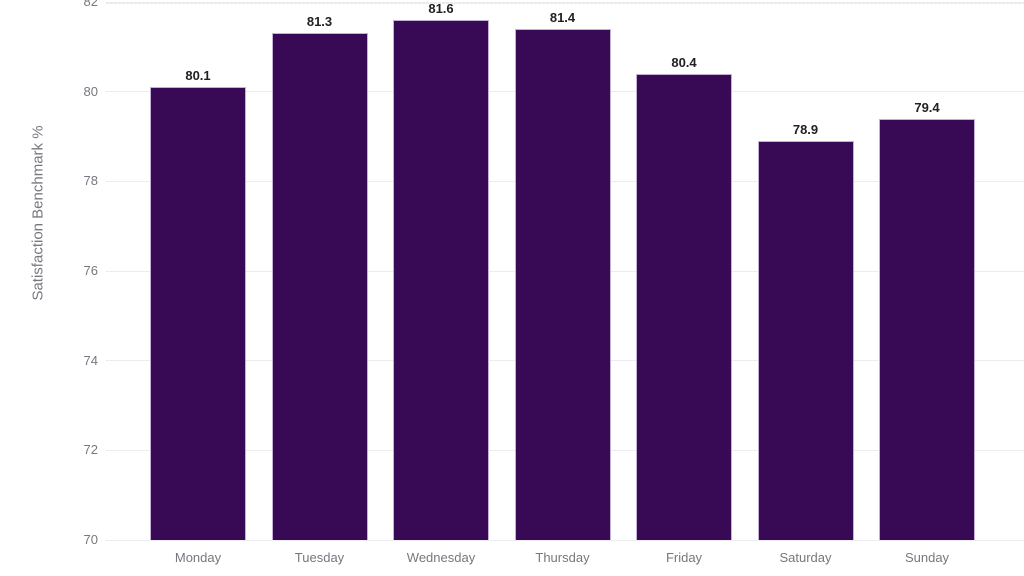  Describe the element at coordinates (198, 557) in the screenshot. I see `x-axis-label-monday: Monday` at that location.